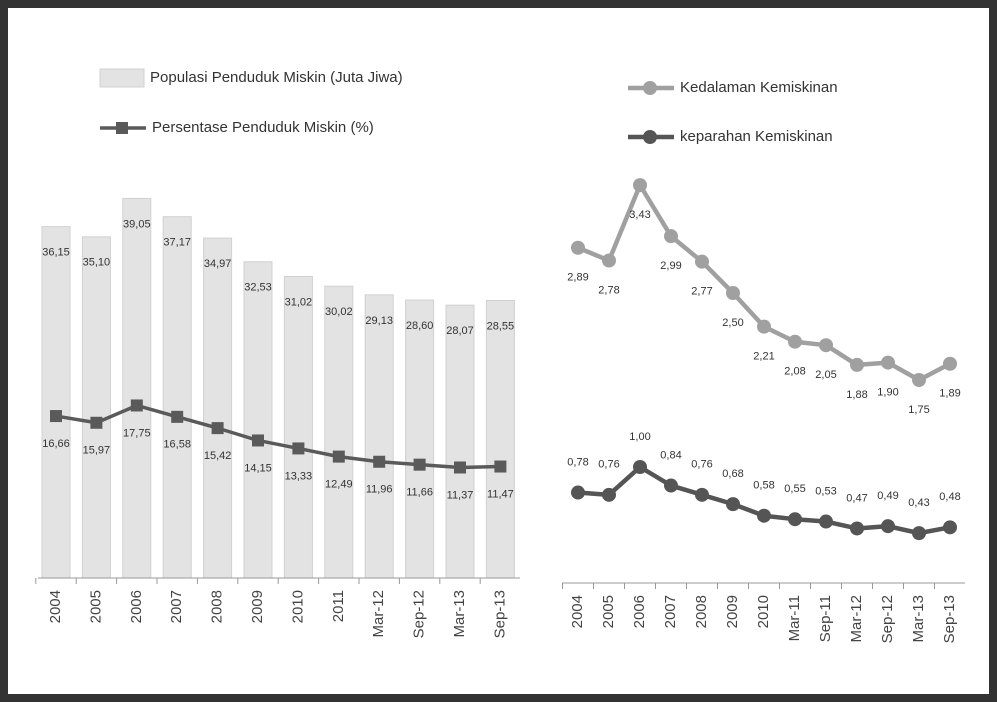 This screenshot has height=702, width=997. What do you see at coordinates (258, 288) in the screenshot?
I see `value-label: 32,53` at bounding box center [258, 288].